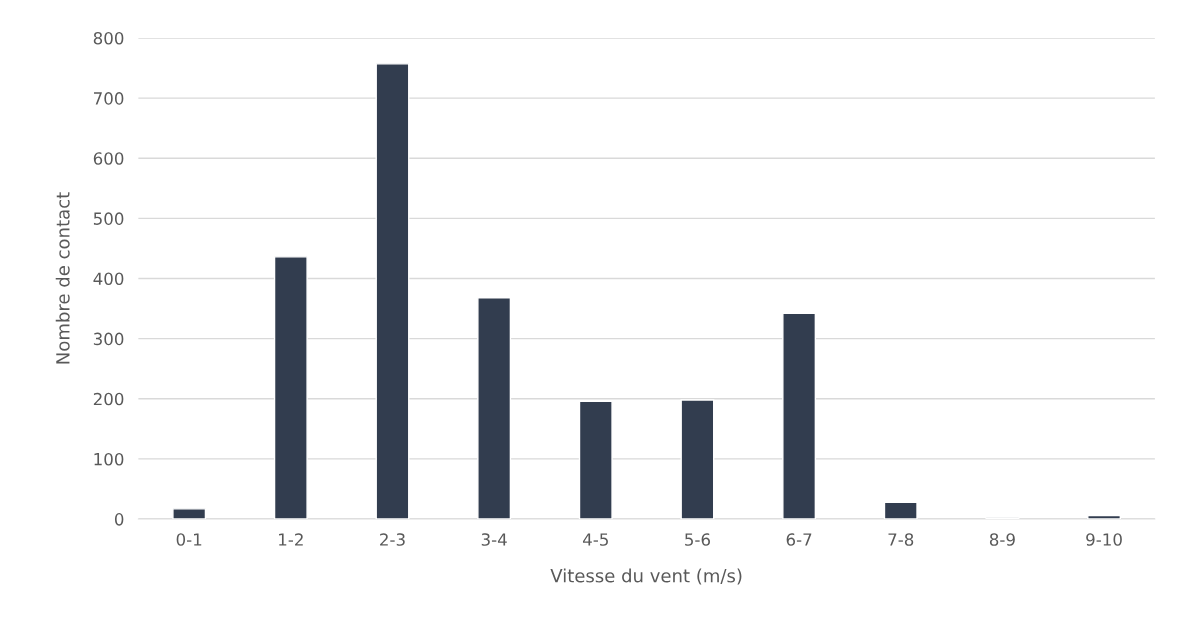 This screenshot has width=1203, height=633. I want to click on x-tick-label: 7-8, so click(901, 539).